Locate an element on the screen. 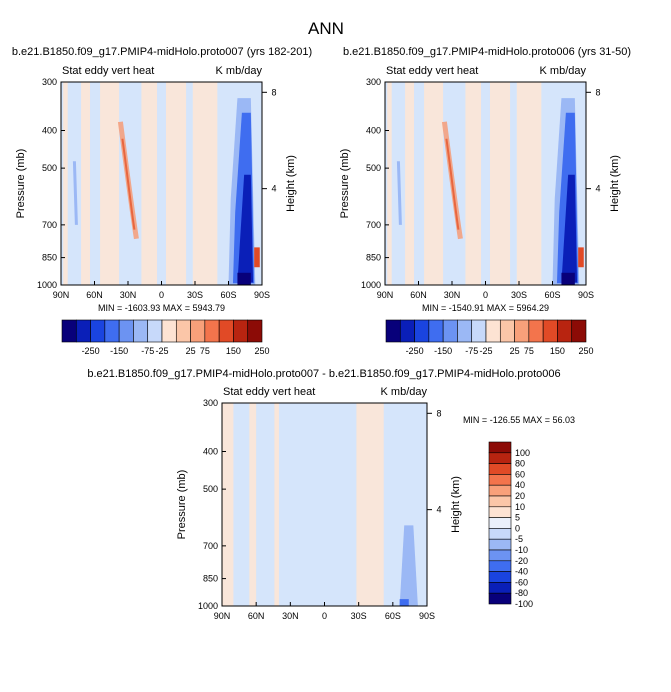 This screenshot has height=692, width=671. colorbar-label: 80 is located at coordinates (520, 464).